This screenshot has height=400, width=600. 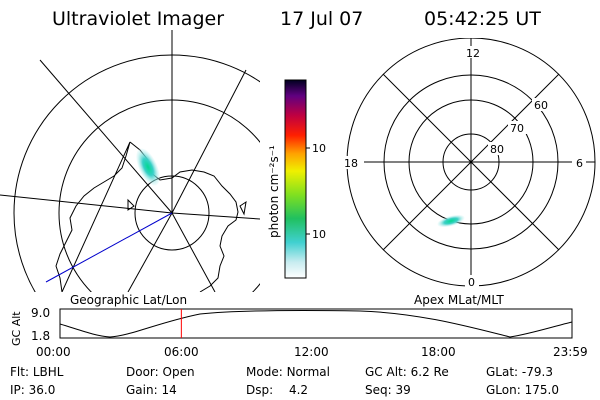 What do you see at coordinates (497, 149) in the screenshot?
I see `mlat-label-80: 80` at bounding box center [497, 149].